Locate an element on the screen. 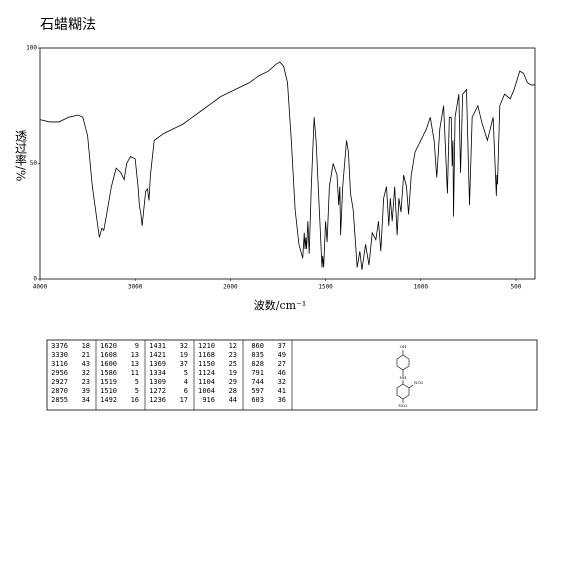 The height and width of the screenshot is (570, 570). table-wavenumber: 1210 is located at coordinates (206, 346).